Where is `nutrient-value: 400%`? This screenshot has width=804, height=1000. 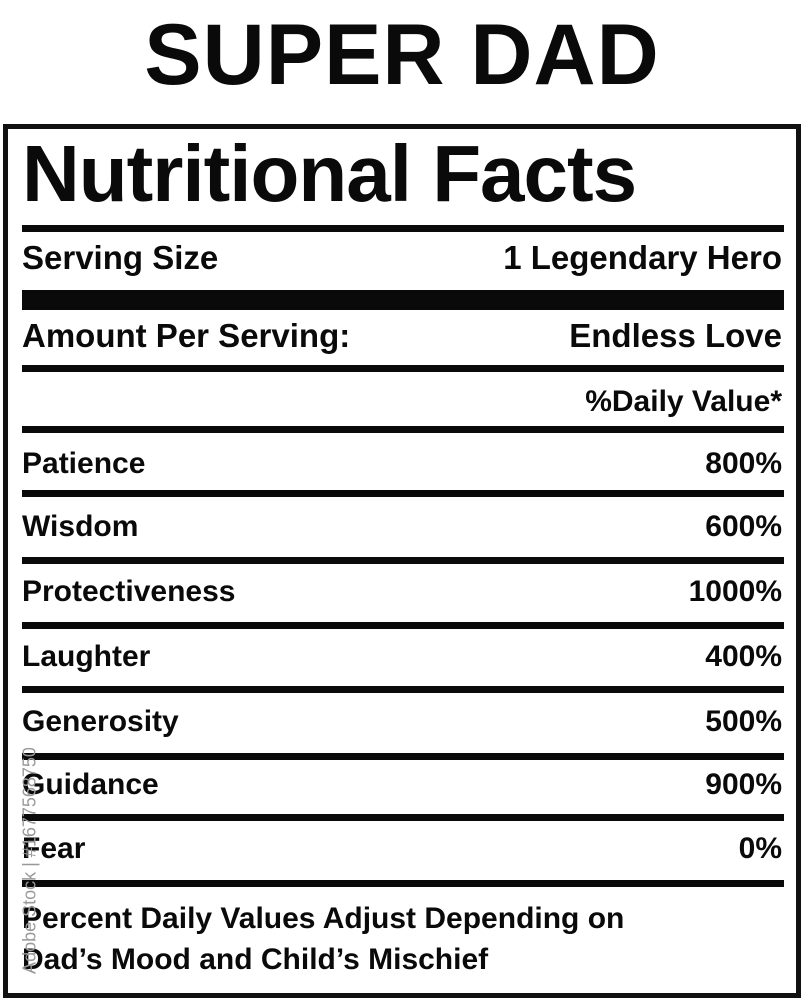 nutrient-value: 400% is located at coordinates (743, 656).